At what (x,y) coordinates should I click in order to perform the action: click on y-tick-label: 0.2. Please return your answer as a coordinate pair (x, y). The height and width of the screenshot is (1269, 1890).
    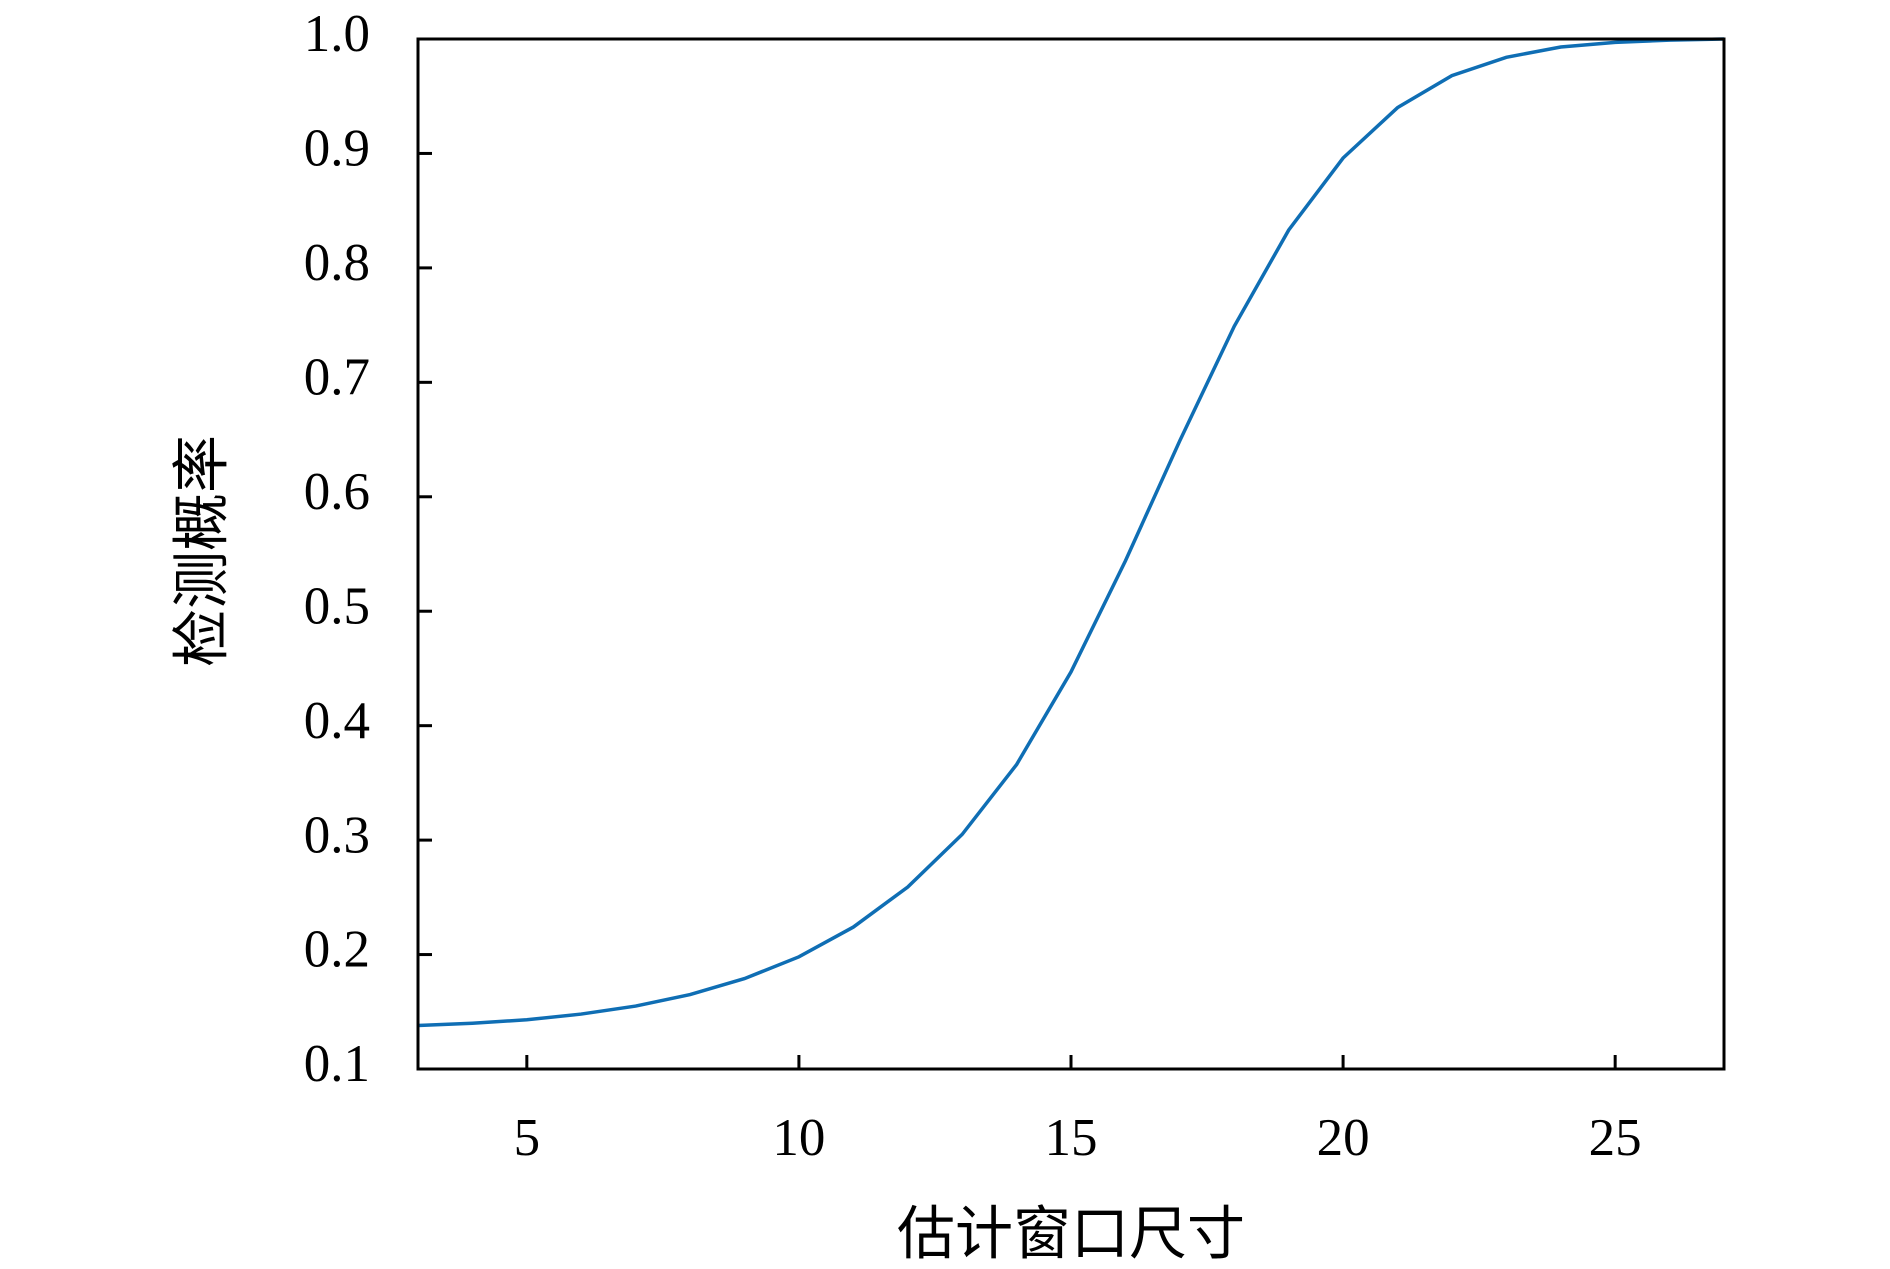
    Looking at the image, I should click on (337, 950).